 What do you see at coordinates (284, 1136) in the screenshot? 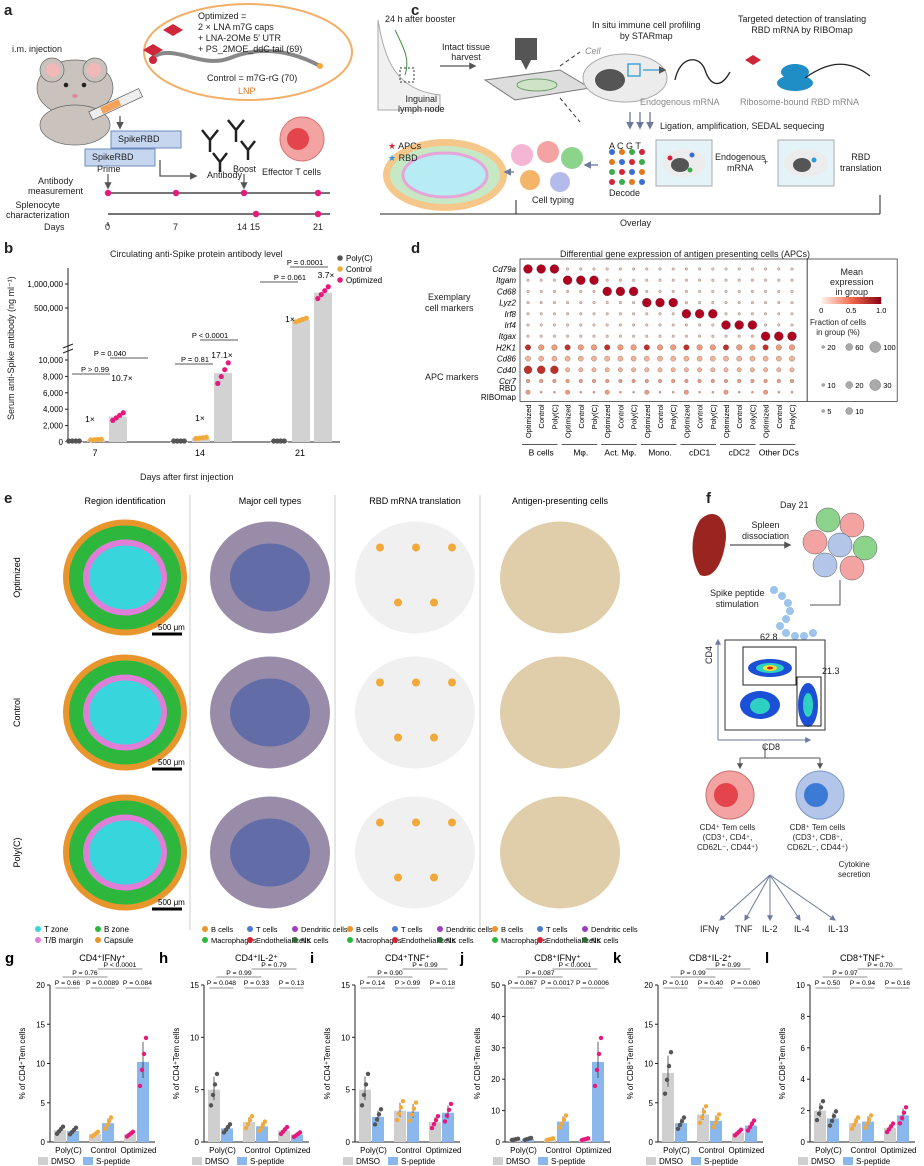
I see `h-bar` at bounding box center [284, 1136].